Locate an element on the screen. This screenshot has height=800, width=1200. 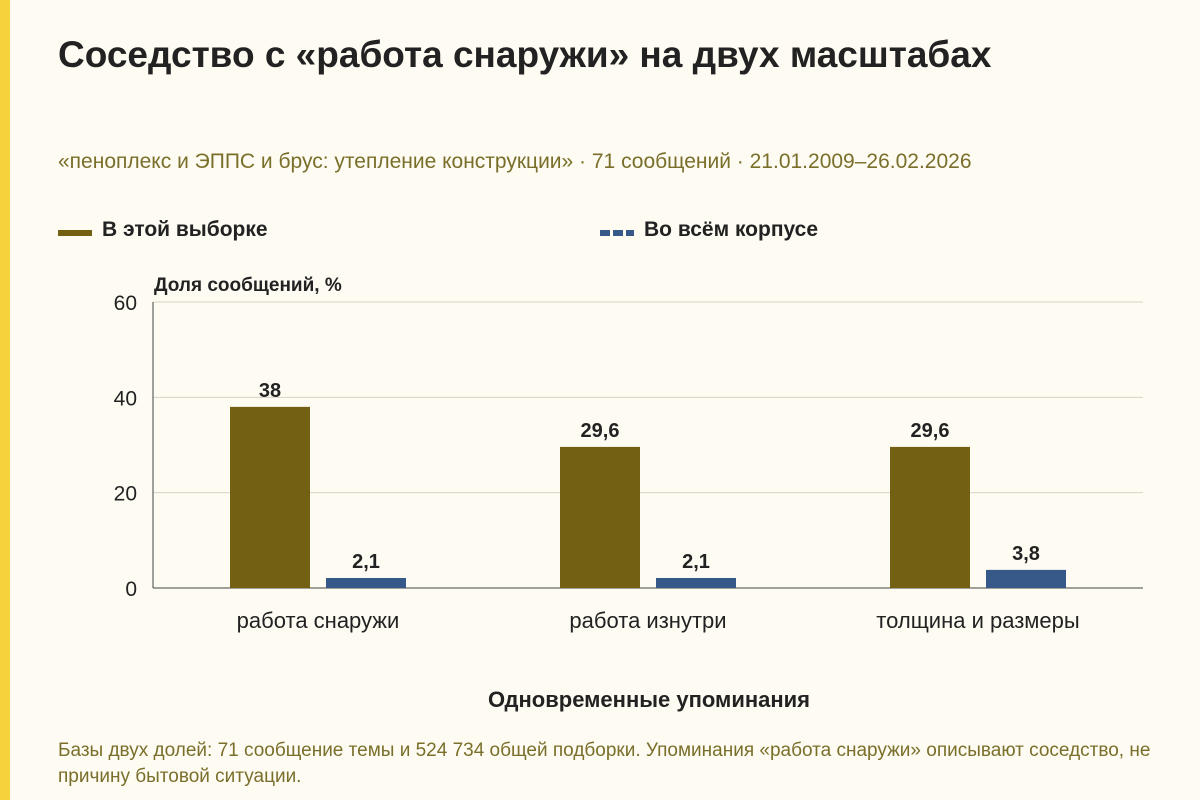
y-tick-label: 60 is located at coordinates (125, 303).